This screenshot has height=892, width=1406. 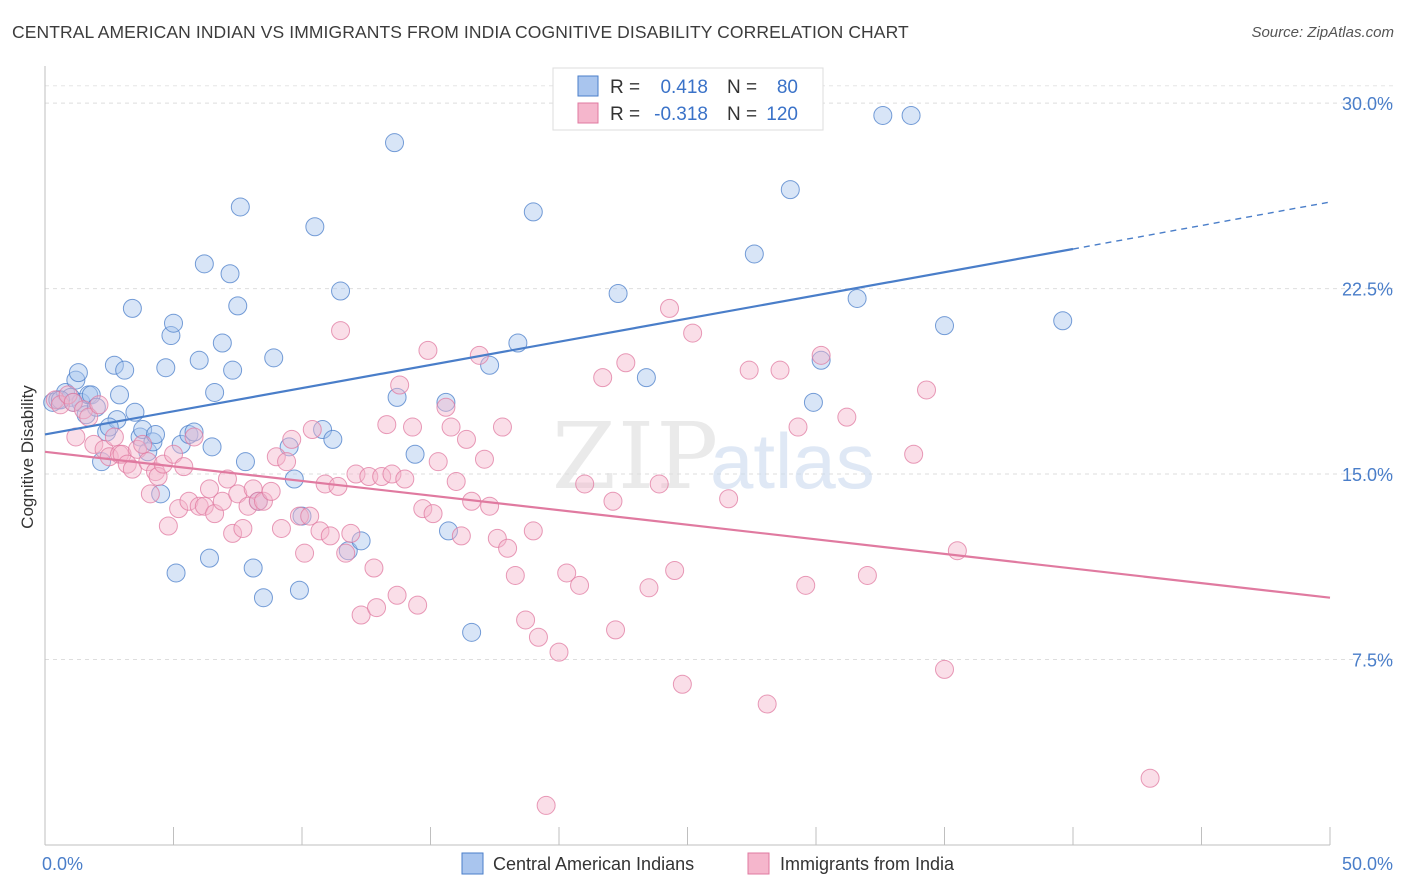 What do you see at coordinates (867, 864) in the screenshot?
I see `bottom-legend-label-pink: Immigrants from India` at bounding box center [867, 864].